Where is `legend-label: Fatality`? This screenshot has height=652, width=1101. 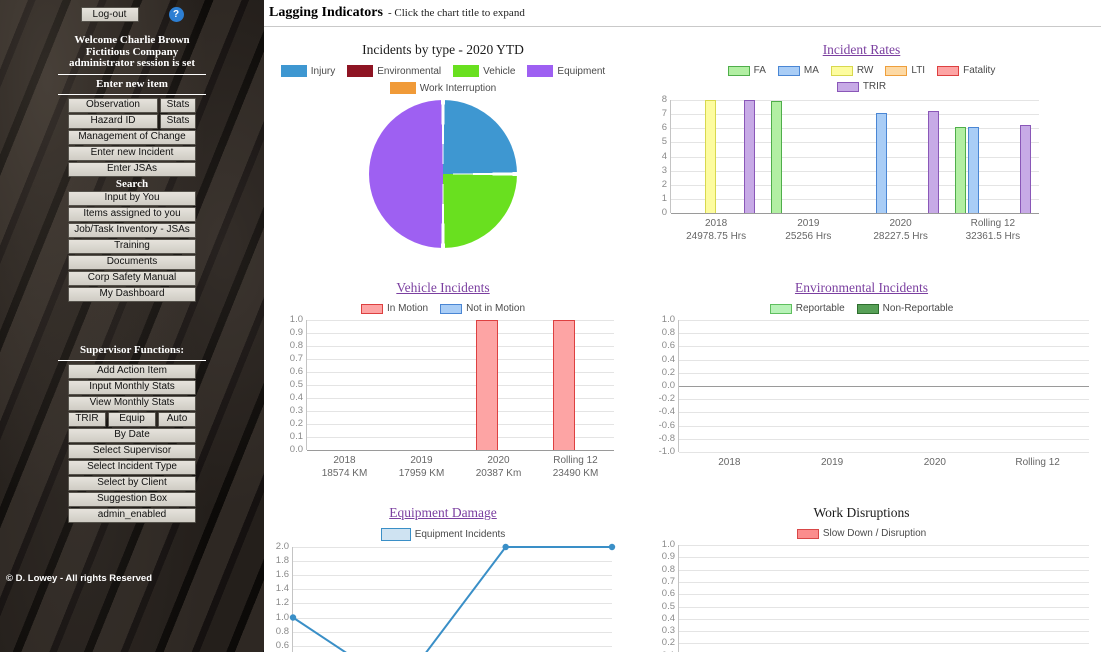
legend-label: Fatality is located at coordinates (979, 70).